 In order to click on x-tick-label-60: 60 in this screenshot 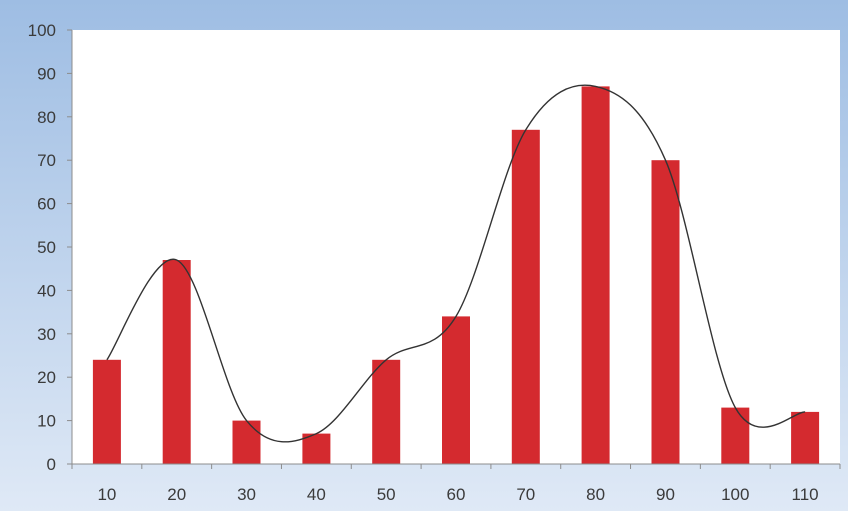, I will do `click(456, 494)`.